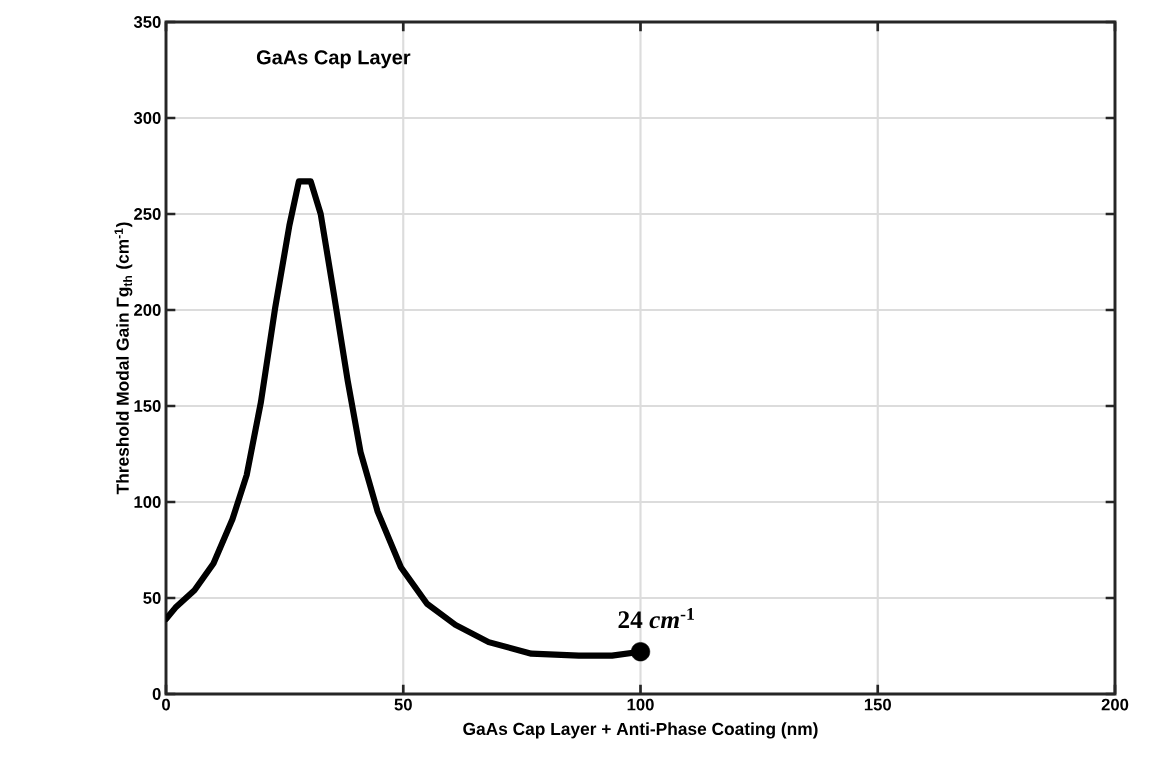 This screenshot has width=1158, height=779. What do you see at coordinates (656, 618) in the screenshot?
I see `annotation: 24 cm$^{-1}$` at bounding box center [656, 618].